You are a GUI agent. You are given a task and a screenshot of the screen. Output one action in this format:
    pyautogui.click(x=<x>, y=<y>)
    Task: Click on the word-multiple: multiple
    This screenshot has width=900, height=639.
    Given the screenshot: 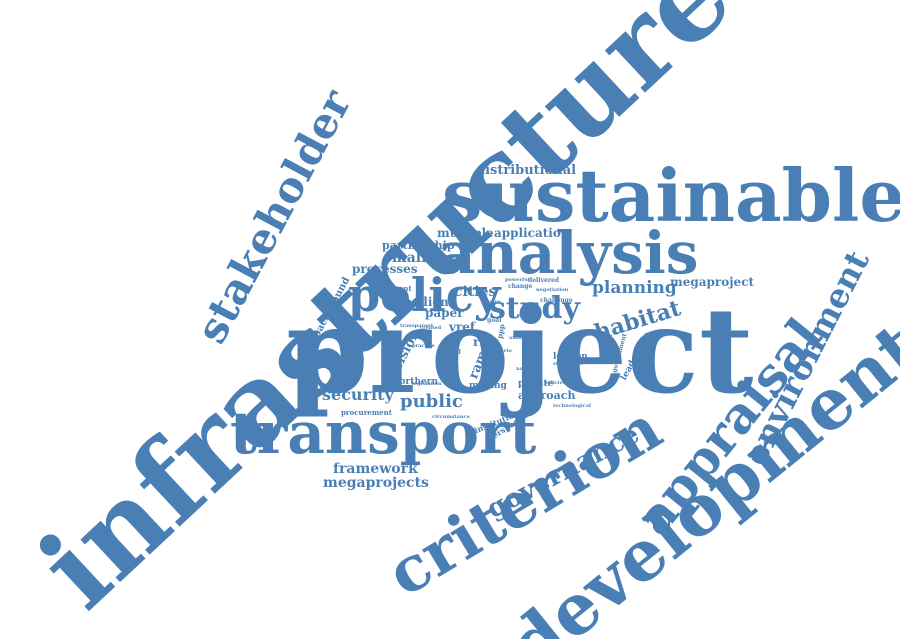 What is the action you would take?
    pyautogui.click(x=465, y=233)
    